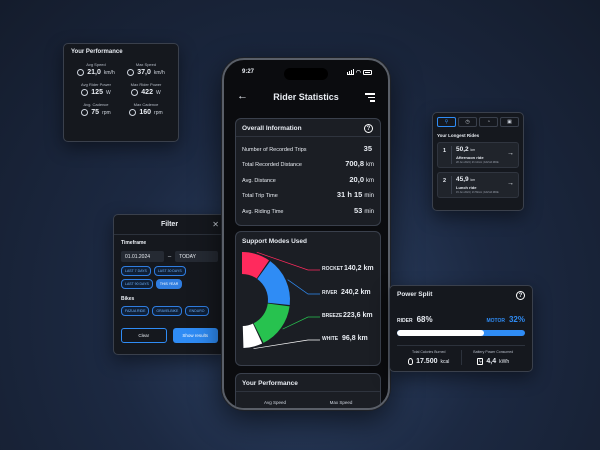 This screenshot has height=450, width=600. Describe the element at coordinates (480, 361) in the screenshot. I see `battery-bolt-icon: ϟ` at that location.